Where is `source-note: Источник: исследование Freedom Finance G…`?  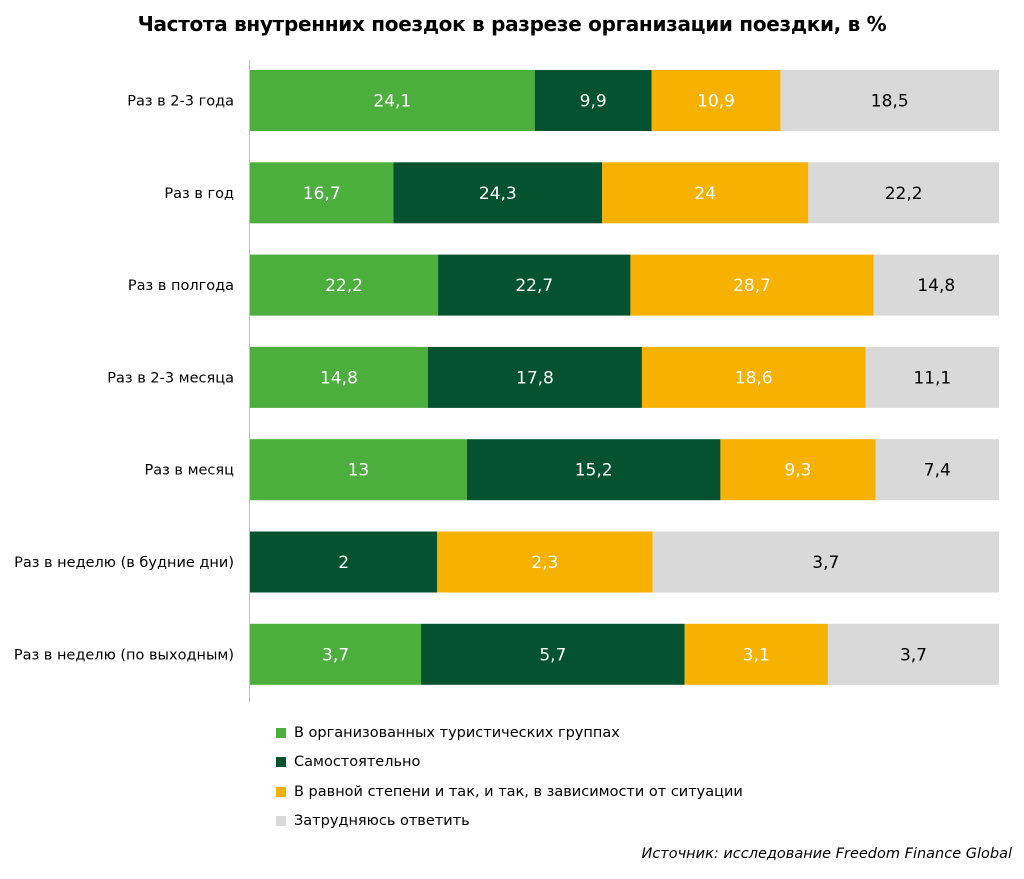
source-note: Источник: исследование Freedom Finance G… is located at coordinates (826, 854).